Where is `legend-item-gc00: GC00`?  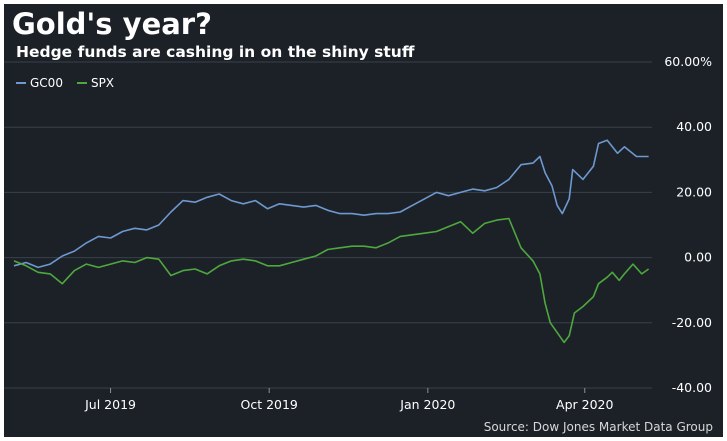
legend-item-gc00: GC00 is located at coordinates (39, 83).